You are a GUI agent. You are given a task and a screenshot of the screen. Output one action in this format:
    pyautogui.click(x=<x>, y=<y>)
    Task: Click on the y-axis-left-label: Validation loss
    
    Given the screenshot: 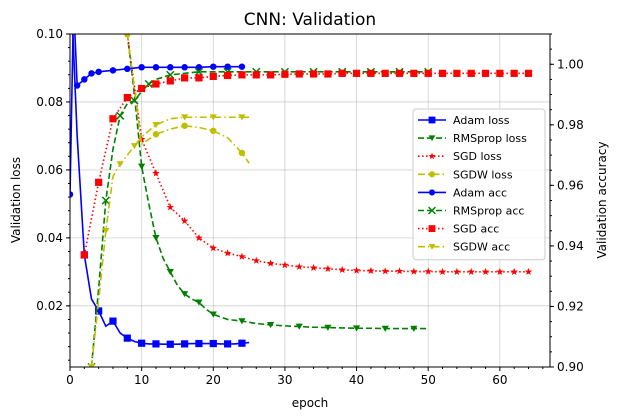 What is the action you would take?
    pyautogui.click(x=16, y=200)
    